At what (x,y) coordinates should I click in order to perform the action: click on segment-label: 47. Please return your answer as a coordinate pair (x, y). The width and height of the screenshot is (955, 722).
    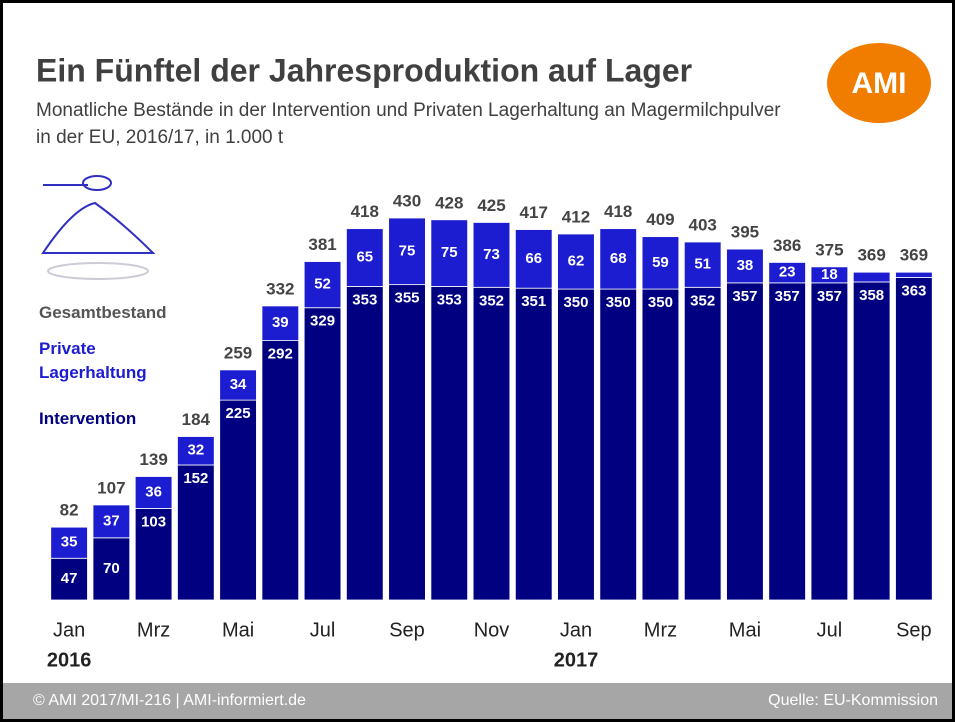
    Looking at the image, I should click on (69, 578).